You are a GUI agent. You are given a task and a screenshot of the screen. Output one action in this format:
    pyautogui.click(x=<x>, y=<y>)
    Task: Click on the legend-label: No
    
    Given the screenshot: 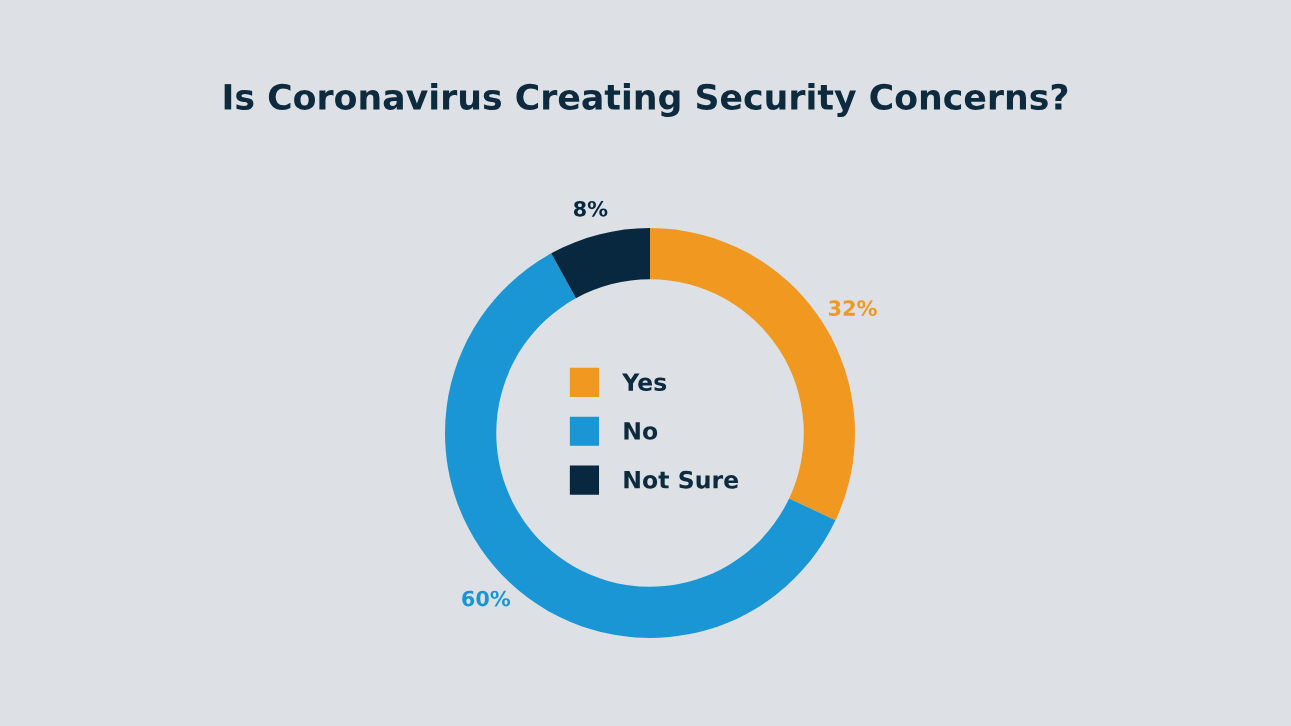 What is the action you would take?
    pyautogui.click(x=641, y=431)
    